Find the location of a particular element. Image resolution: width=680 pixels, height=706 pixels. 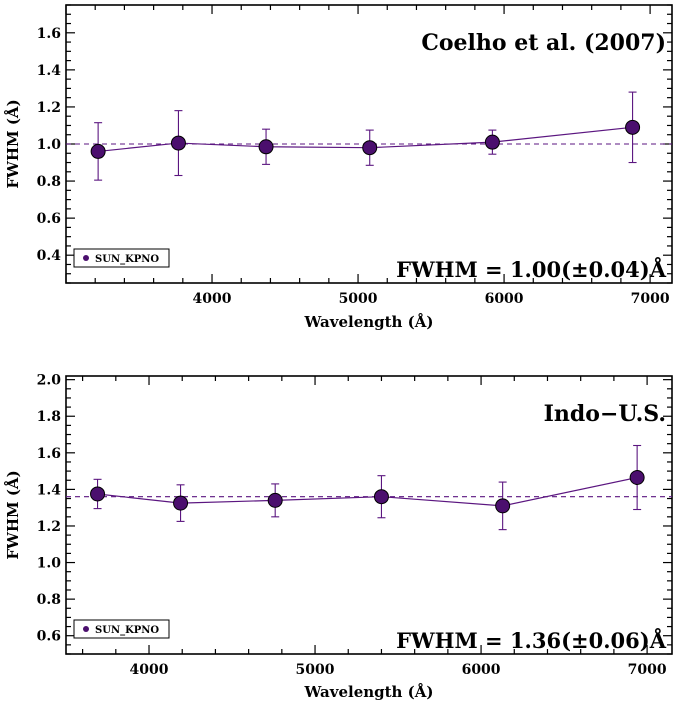

fwhm-annotation: FWHM = 1.00(±0.04)Å is located at coordinates (531, 269).